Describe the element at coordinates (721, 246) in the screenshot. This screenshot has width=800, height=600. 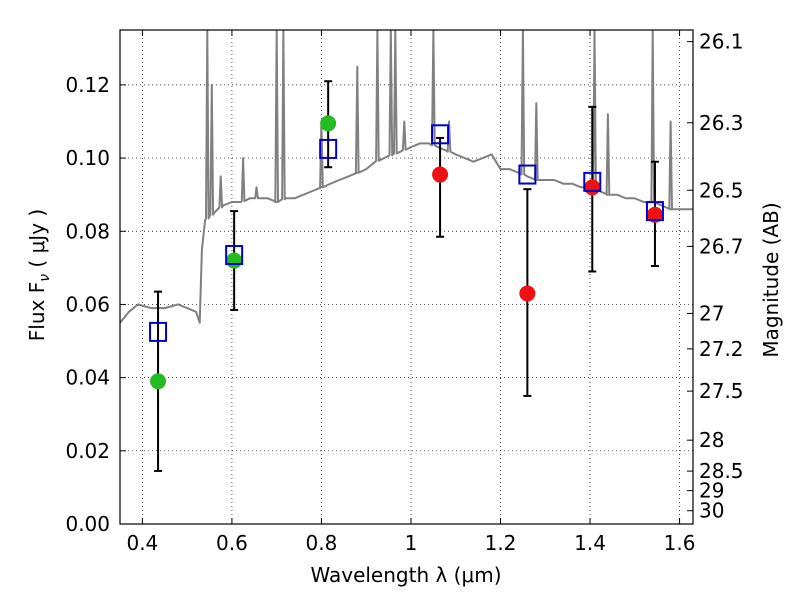
I see `y2-tick-label: 26.7` at that location.